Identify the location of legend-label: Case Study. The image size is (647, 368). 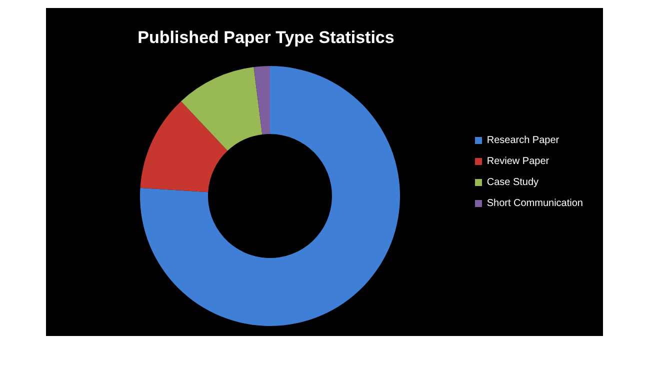
(512, 183).